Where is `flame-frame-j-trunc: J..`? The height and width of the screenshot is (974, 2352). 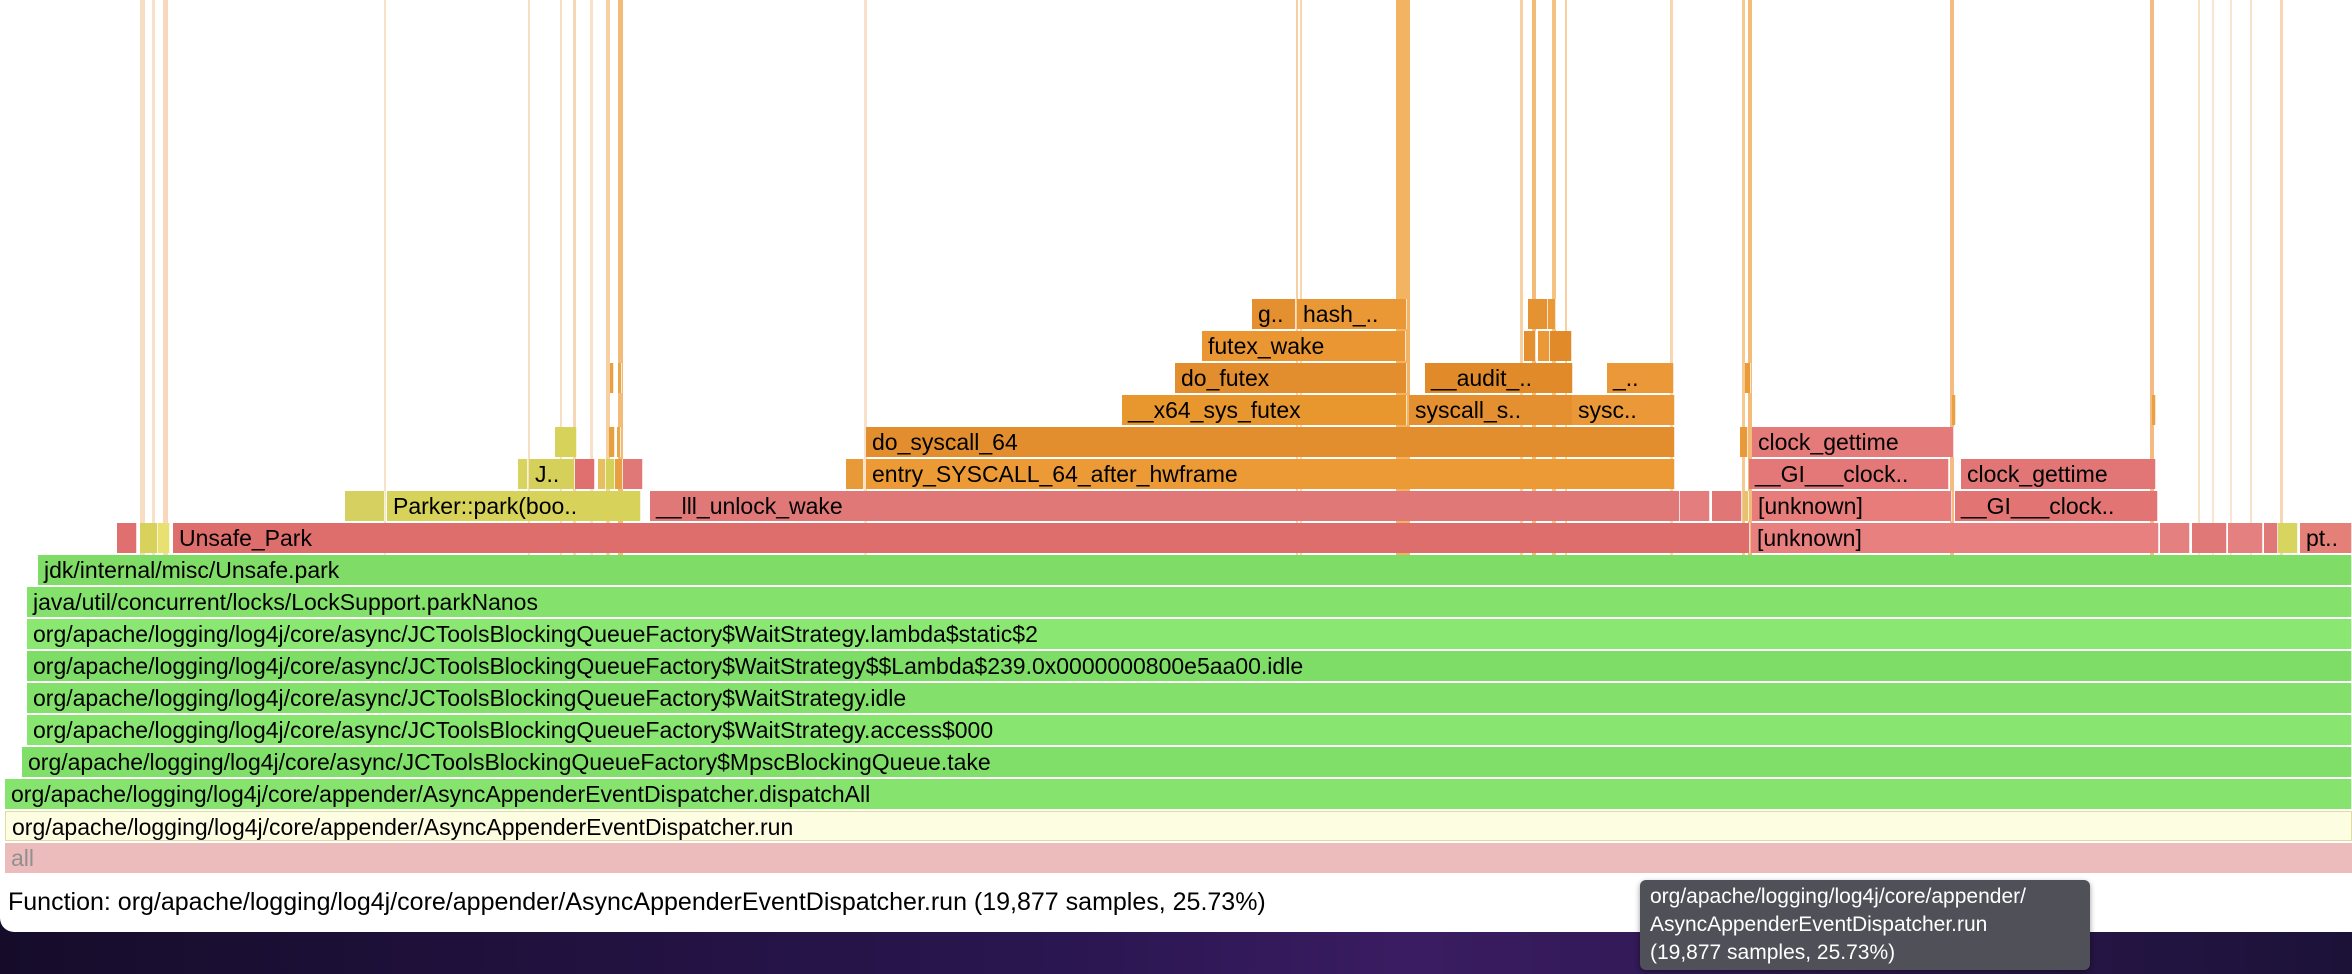 flame-frame-j-trunc: J.. is located at coordinates (552, 474).